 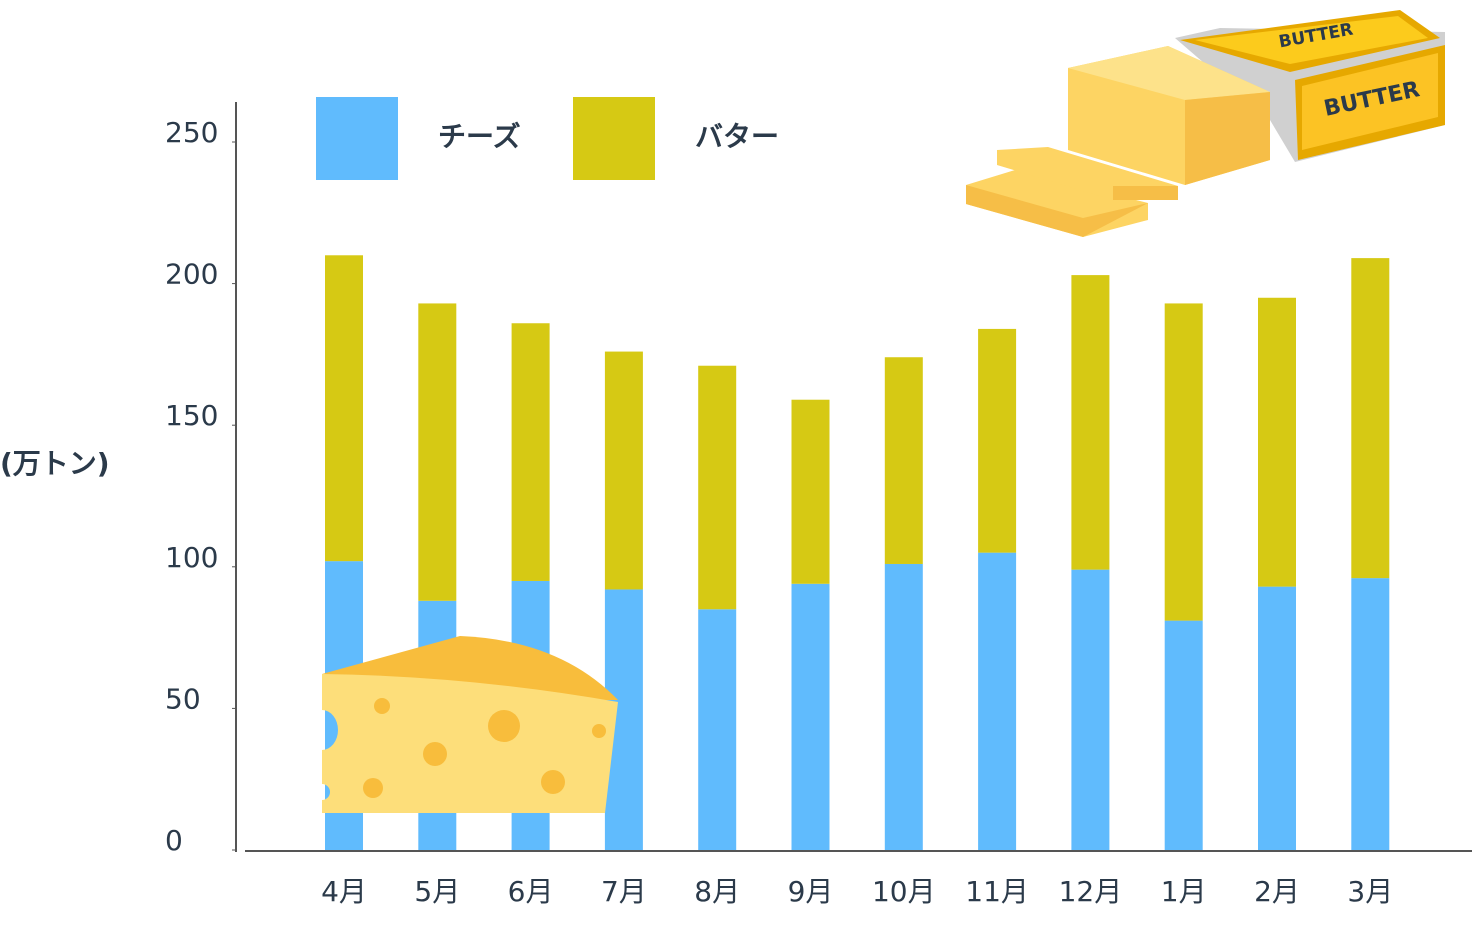 What do you see at coordinates (1184, 891) in the screenshot?
I see `x-tick-label: 1月` at bounding box center [1184, 891].